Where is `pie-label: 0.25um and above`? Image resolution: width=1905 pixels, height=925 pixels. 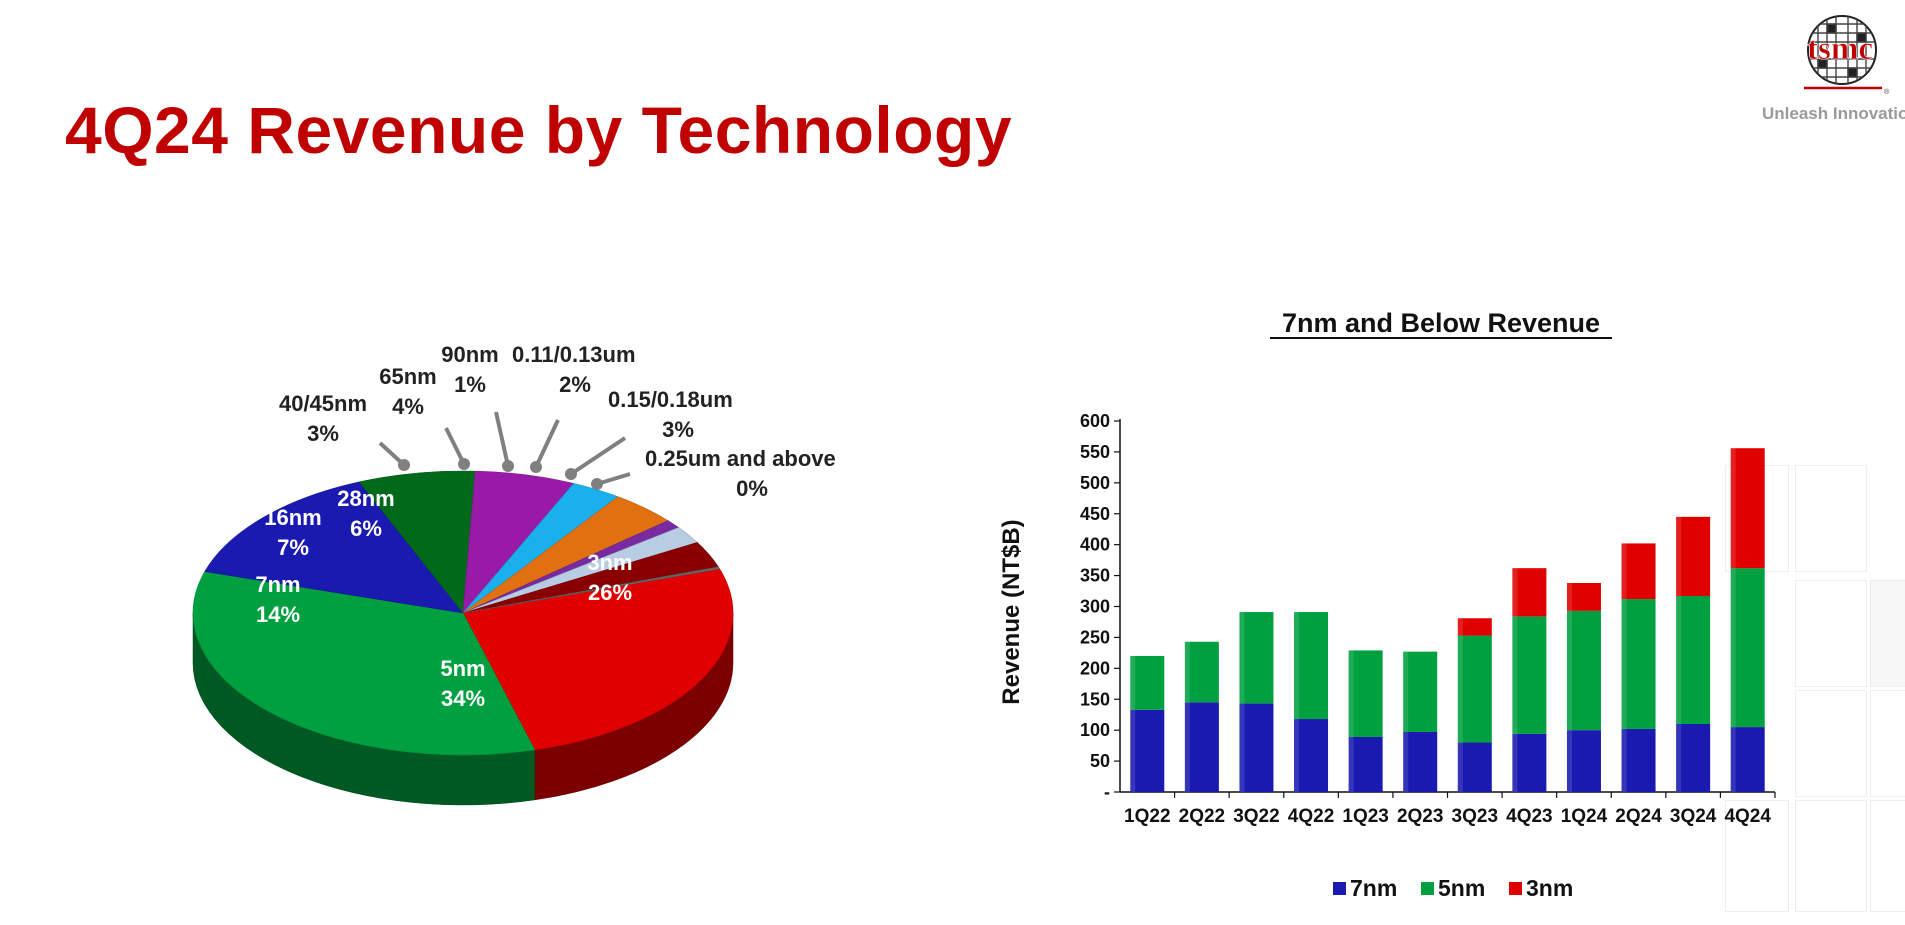 pie-label: 0.25um and above is located at coordinates (740, 458).